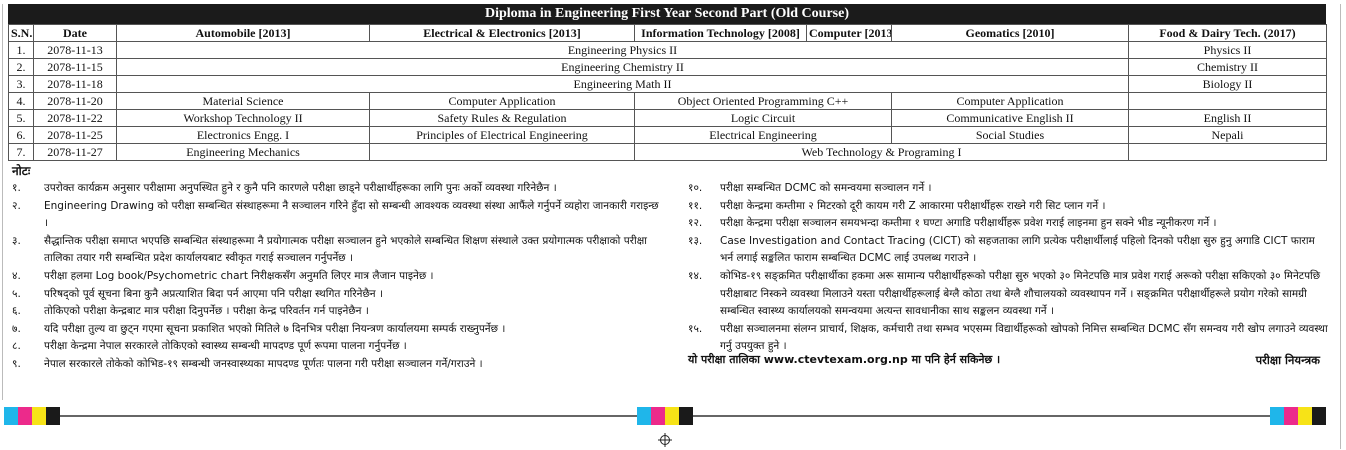 This screenshot has height=450, width=1346. What do you see at coordinates (1227, 67) in the screenshot?
I see `subject-cell: Chemistry II` at bounding box center [1227, 67].